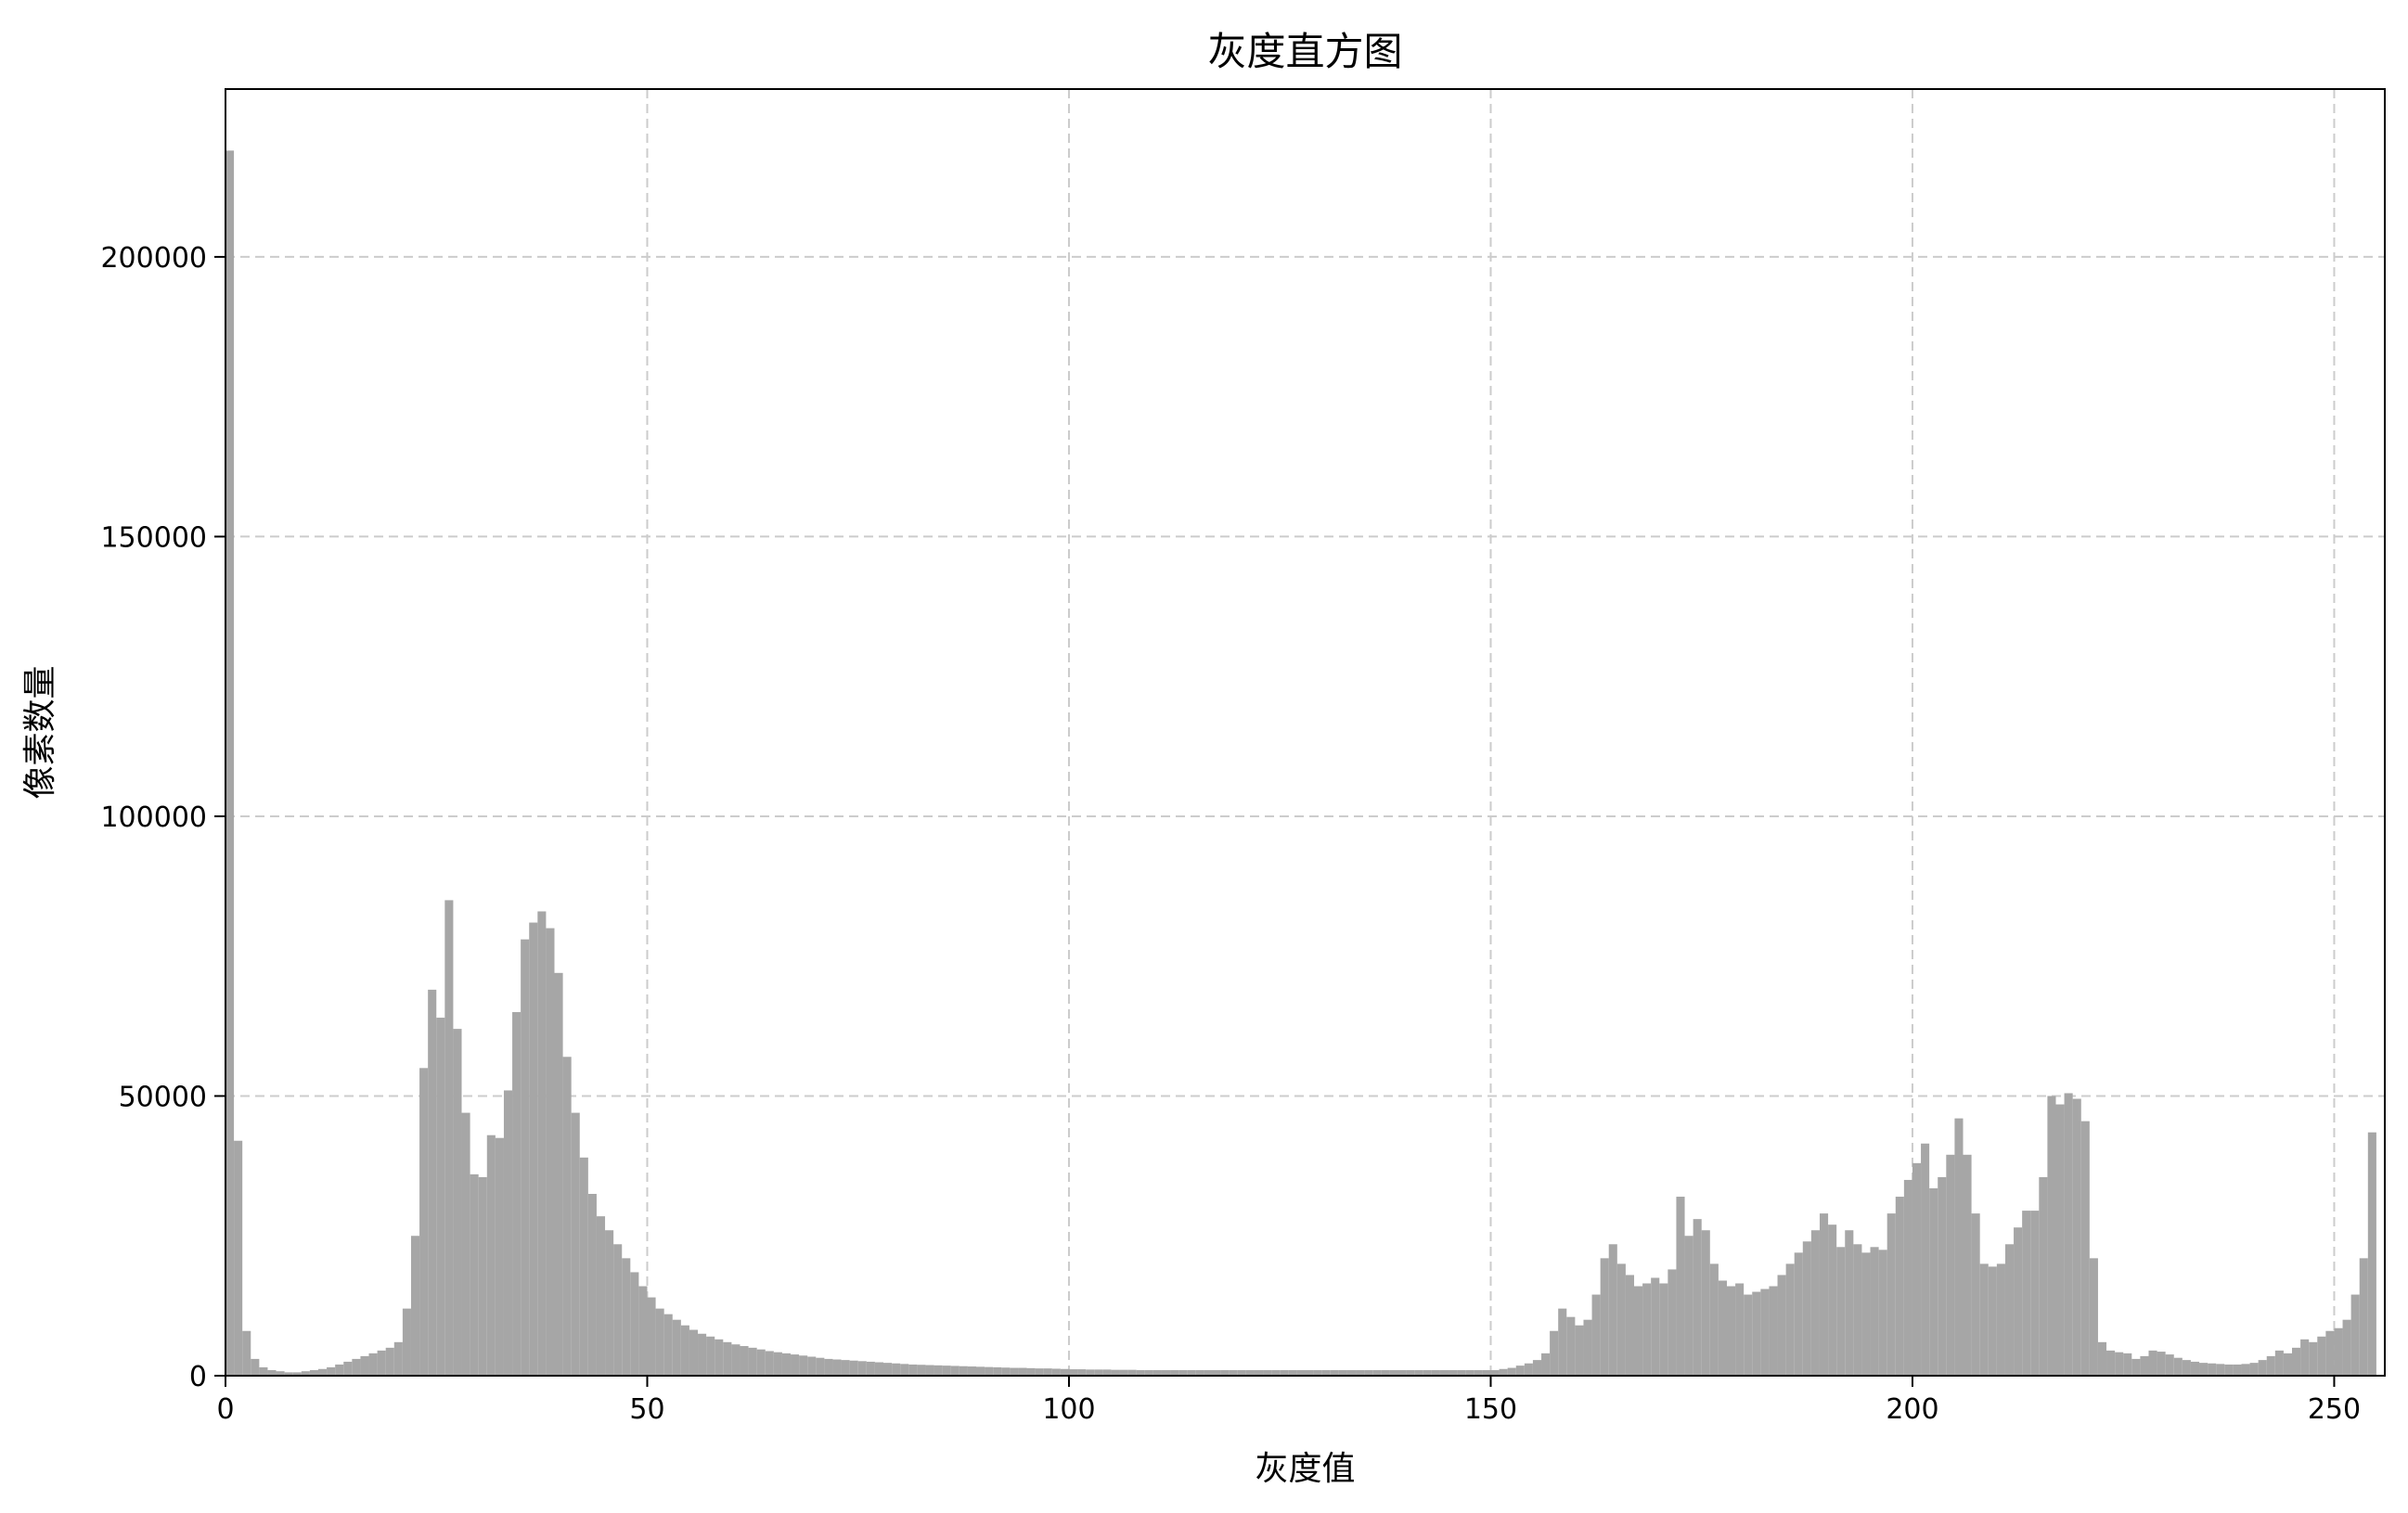 The height and width of the screenshot is (1513, 2408). Describe the element at coordinates (153, 258) in the screenshot. I see `y-tick-label: 200000` at that location.